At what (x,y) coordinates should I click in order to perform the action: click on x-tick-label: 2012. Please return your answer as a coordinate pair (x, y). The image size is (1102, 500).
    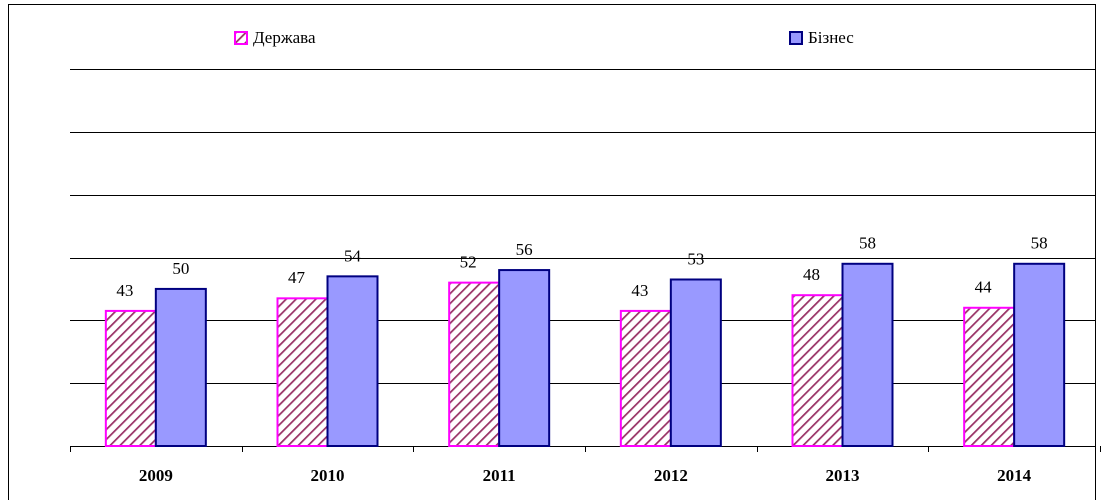
    Looking at the image, I should click on (671, 475).